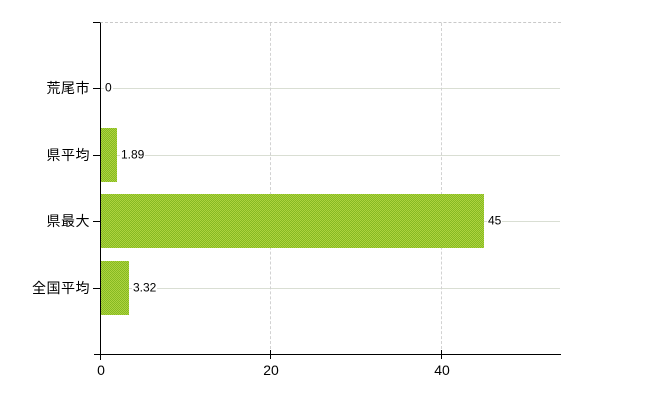  What do you see at coordinates (145, 287) in the screenshot?
I see `bar-value-label: 3.32` at bounding box center [145, 287].